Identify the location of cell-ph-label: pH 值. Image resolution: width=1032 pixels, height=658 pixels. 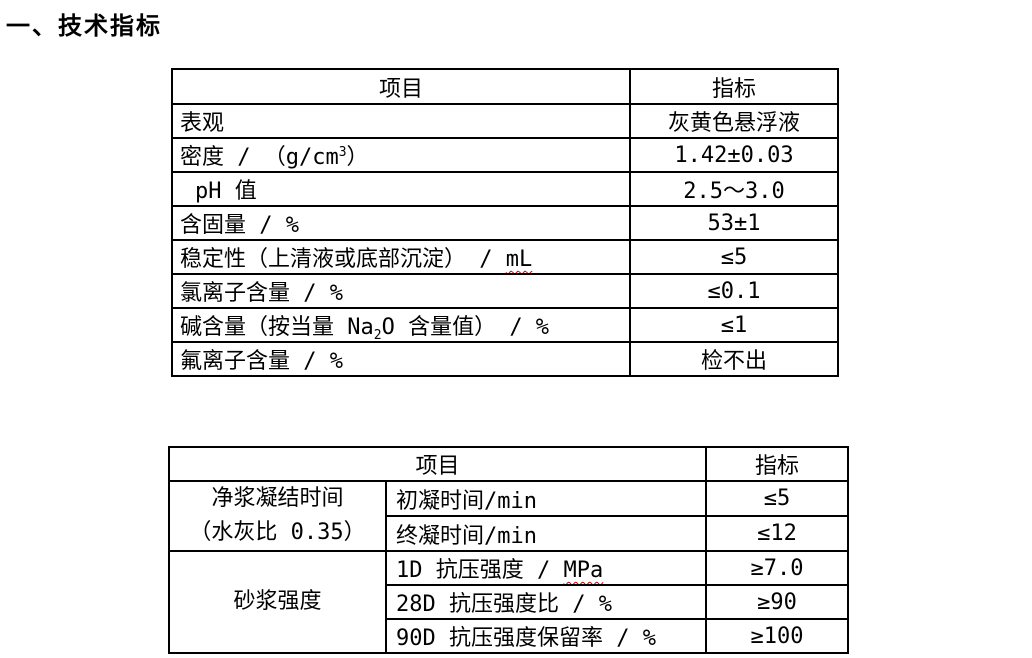
(401, 189).